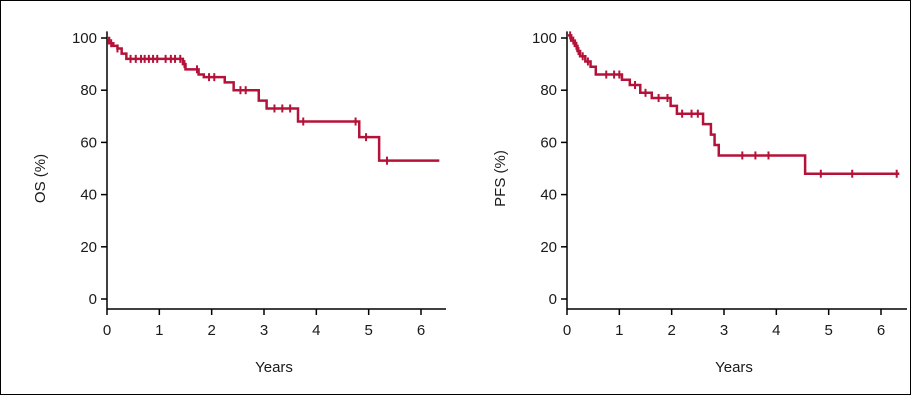  What do you see at coordinates (733, 104) in the screenshot?
I see `survival-curve` at bounding box center [733, 104].